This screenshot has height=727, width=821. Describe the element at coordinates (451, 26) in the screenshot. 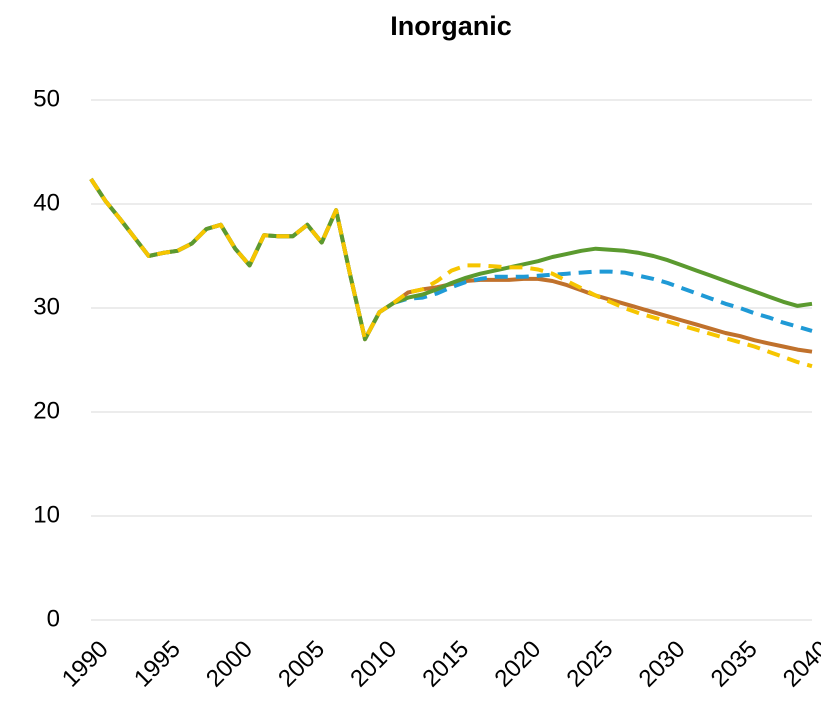

I see `chart-title: Inorganic` at that location.